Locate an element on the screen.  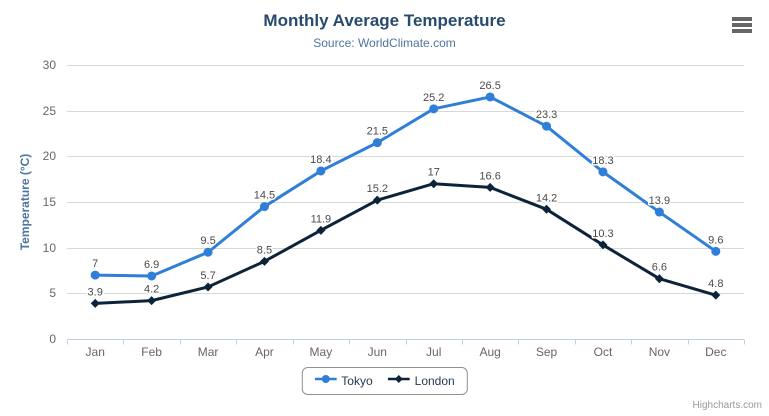
tokyo-data-label: 9.5 is located at coordinates (207, 241).